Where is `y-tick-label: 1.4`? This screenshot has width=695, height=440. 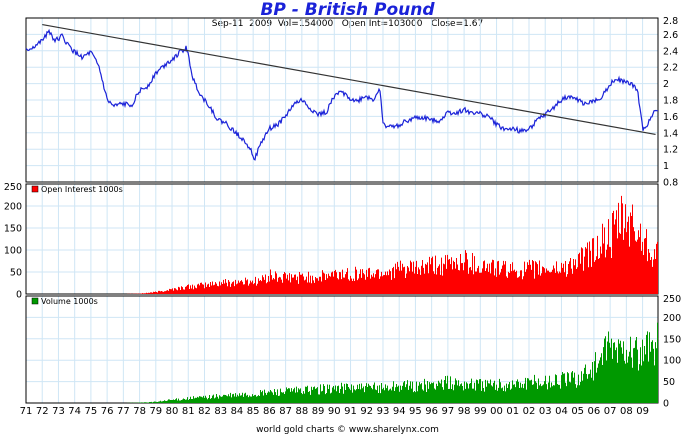
y-tick-label: 1.4 is located at coordinates (670, 133).